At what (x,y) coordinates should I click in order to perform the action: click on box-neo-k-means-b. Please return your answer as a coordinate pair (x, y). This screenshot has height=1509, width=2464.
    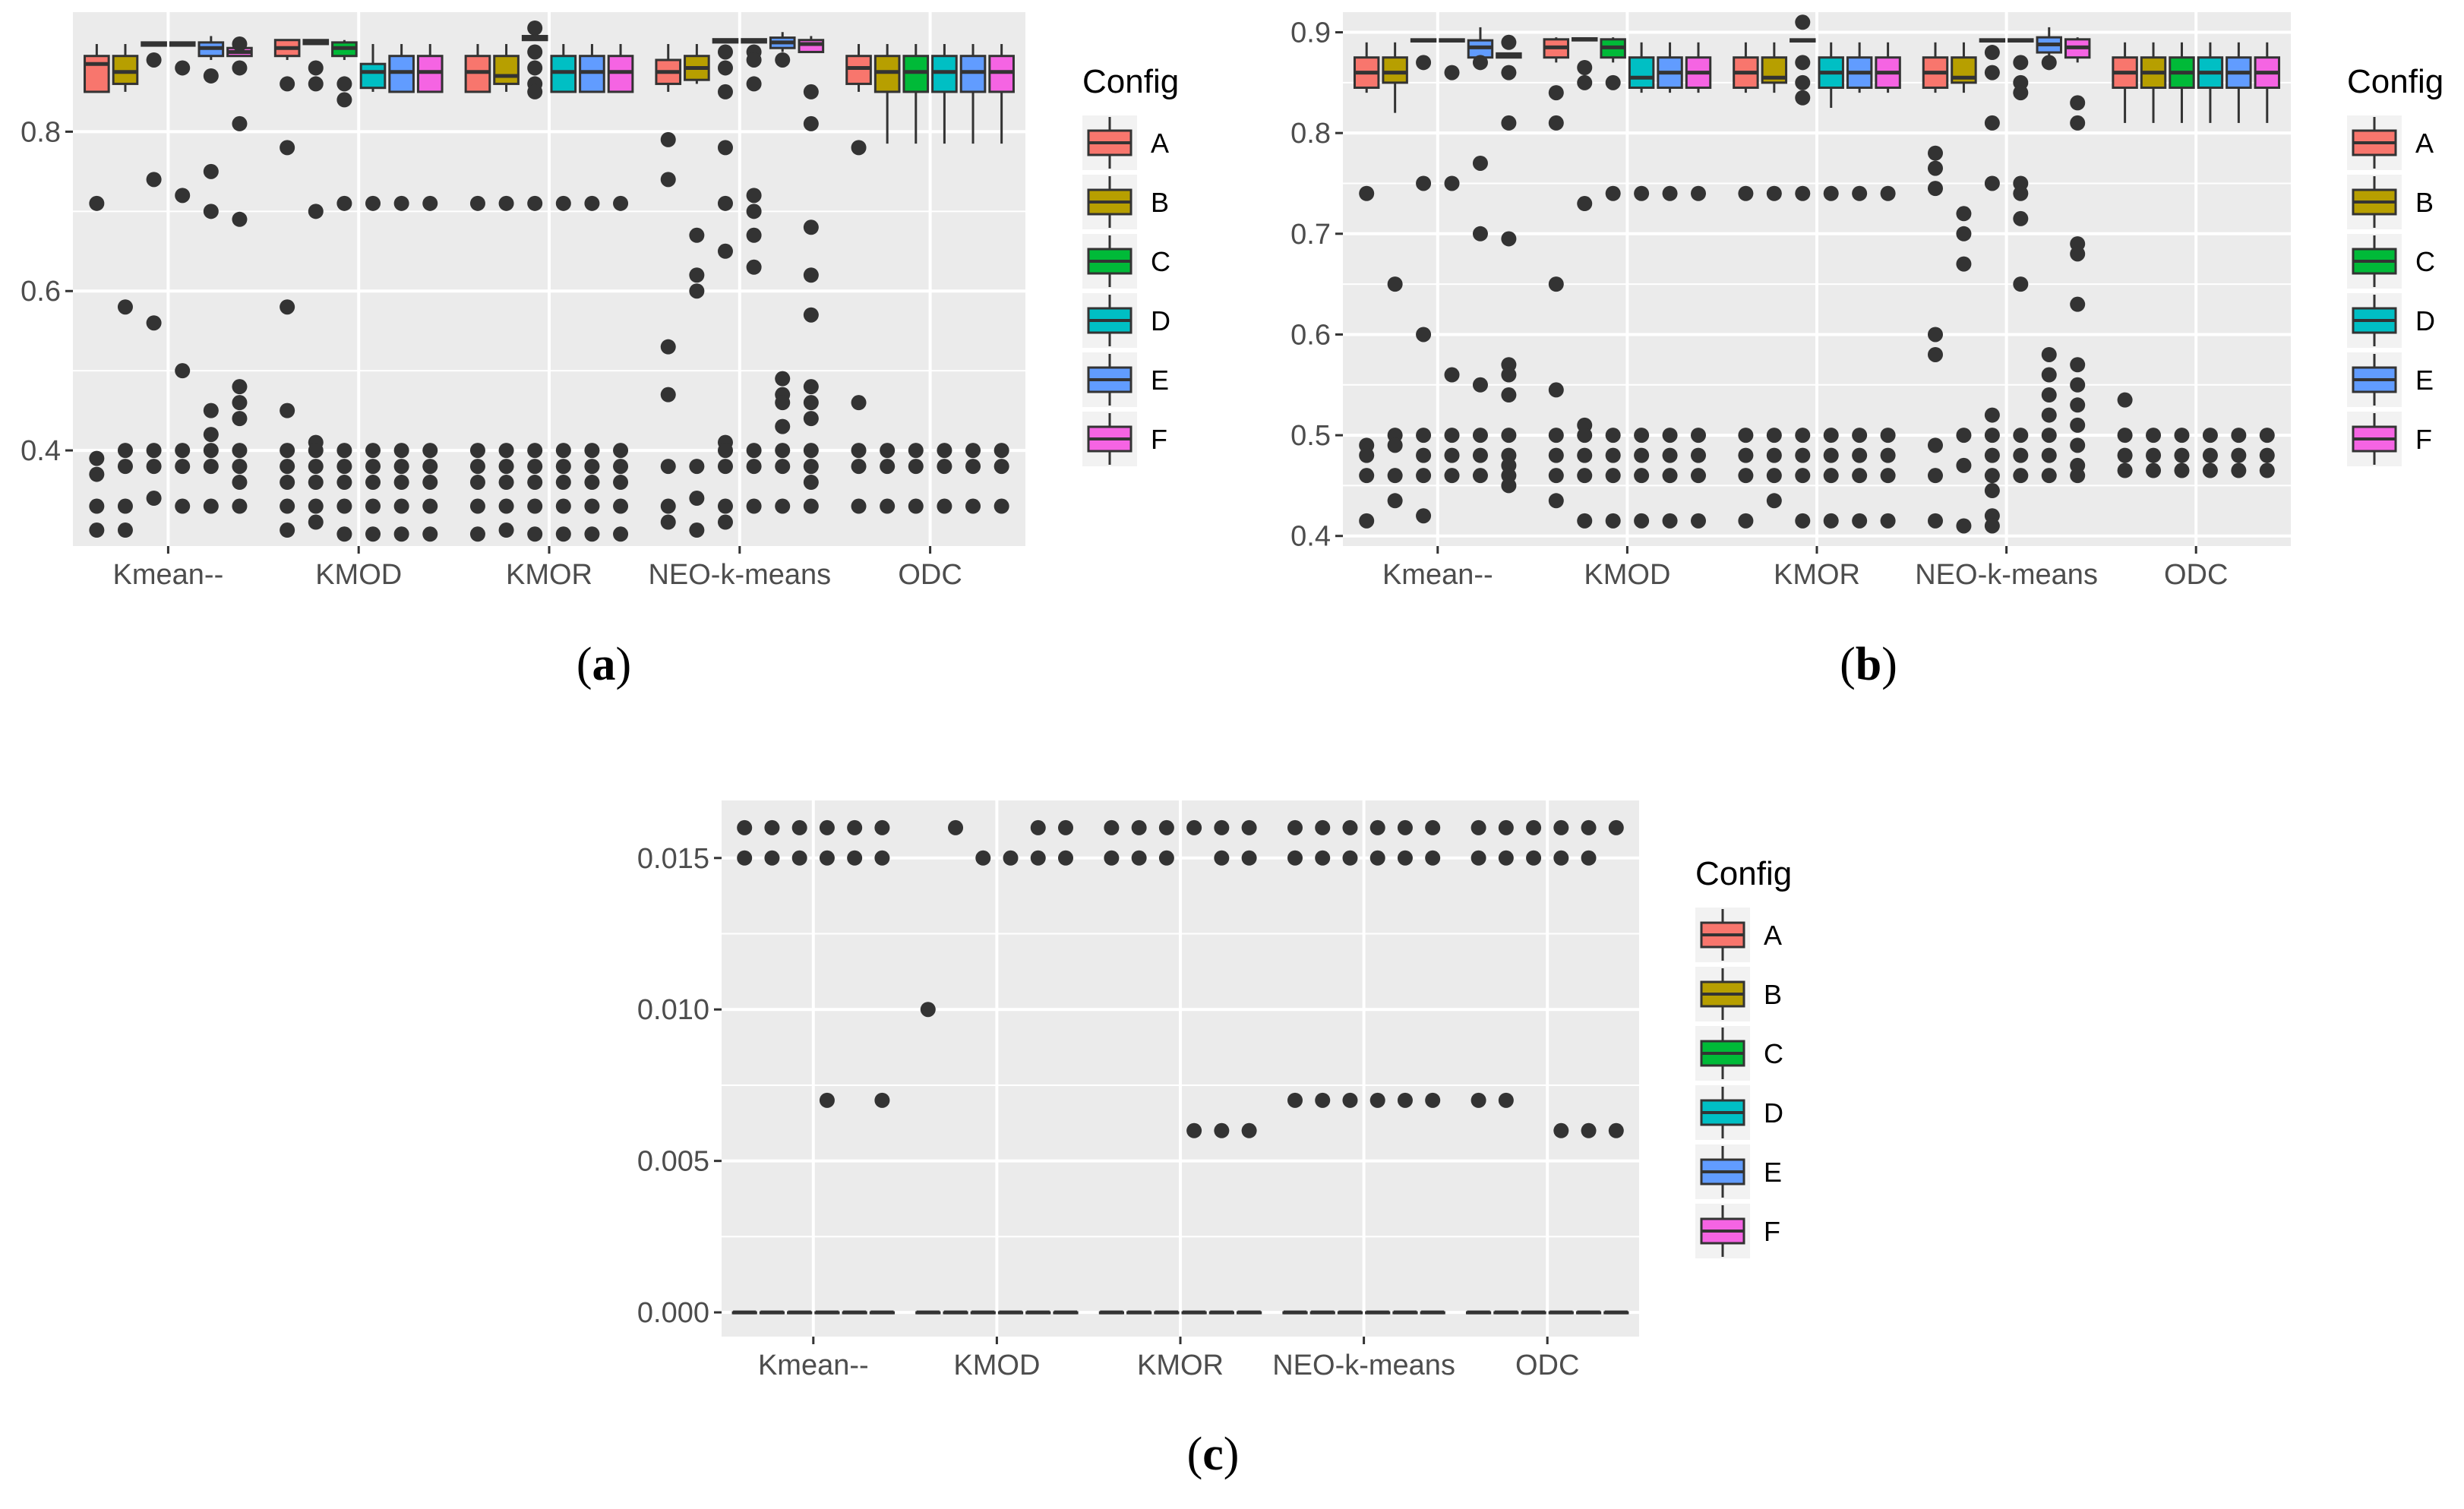
    Looking at the image, I should click on (1322, 1067).